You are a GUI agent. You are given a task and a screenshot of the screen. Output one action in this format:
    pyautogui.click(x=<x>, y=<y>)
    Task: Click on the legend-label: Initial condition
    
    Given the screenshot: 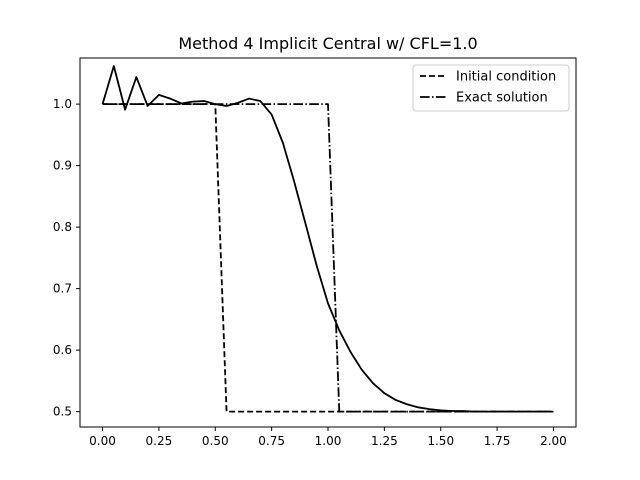 What is the action you would take?
    pyautogui.click(x=506, y=77)
    